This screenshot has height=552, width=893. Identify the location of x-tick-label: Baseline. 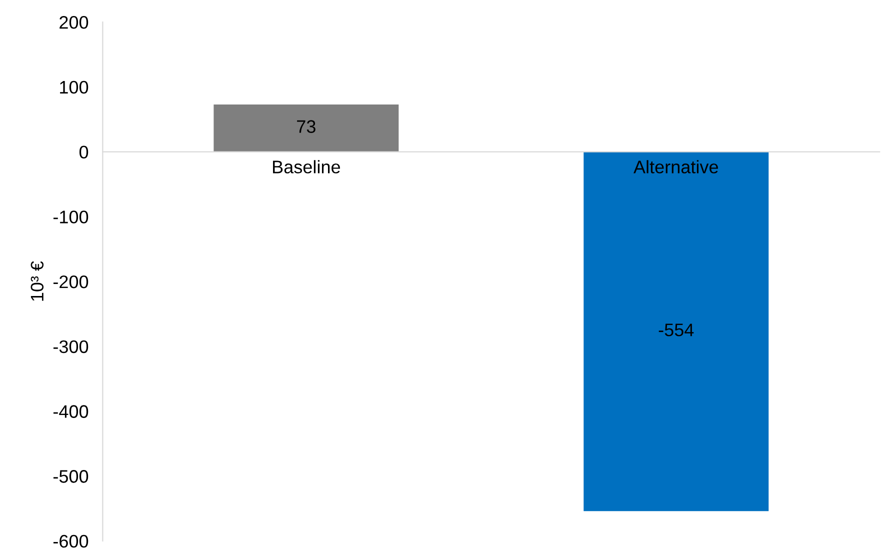
(306, 167).